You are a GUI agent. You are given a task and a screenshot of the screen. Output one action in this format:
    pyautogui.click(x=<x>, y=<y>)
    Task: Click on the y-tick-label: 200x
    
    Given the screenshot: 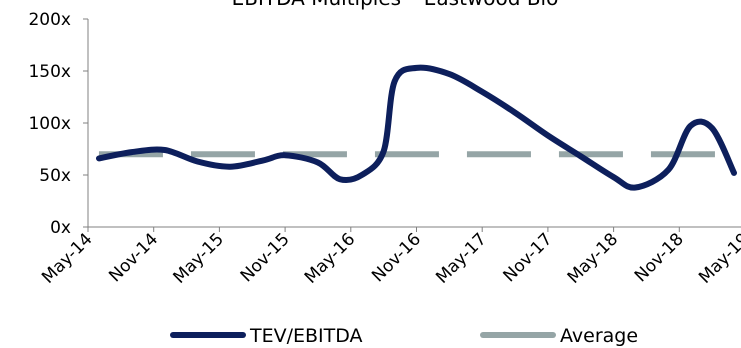 What is the action you would take?
    pyautogui.click(x=49, y=20)
    